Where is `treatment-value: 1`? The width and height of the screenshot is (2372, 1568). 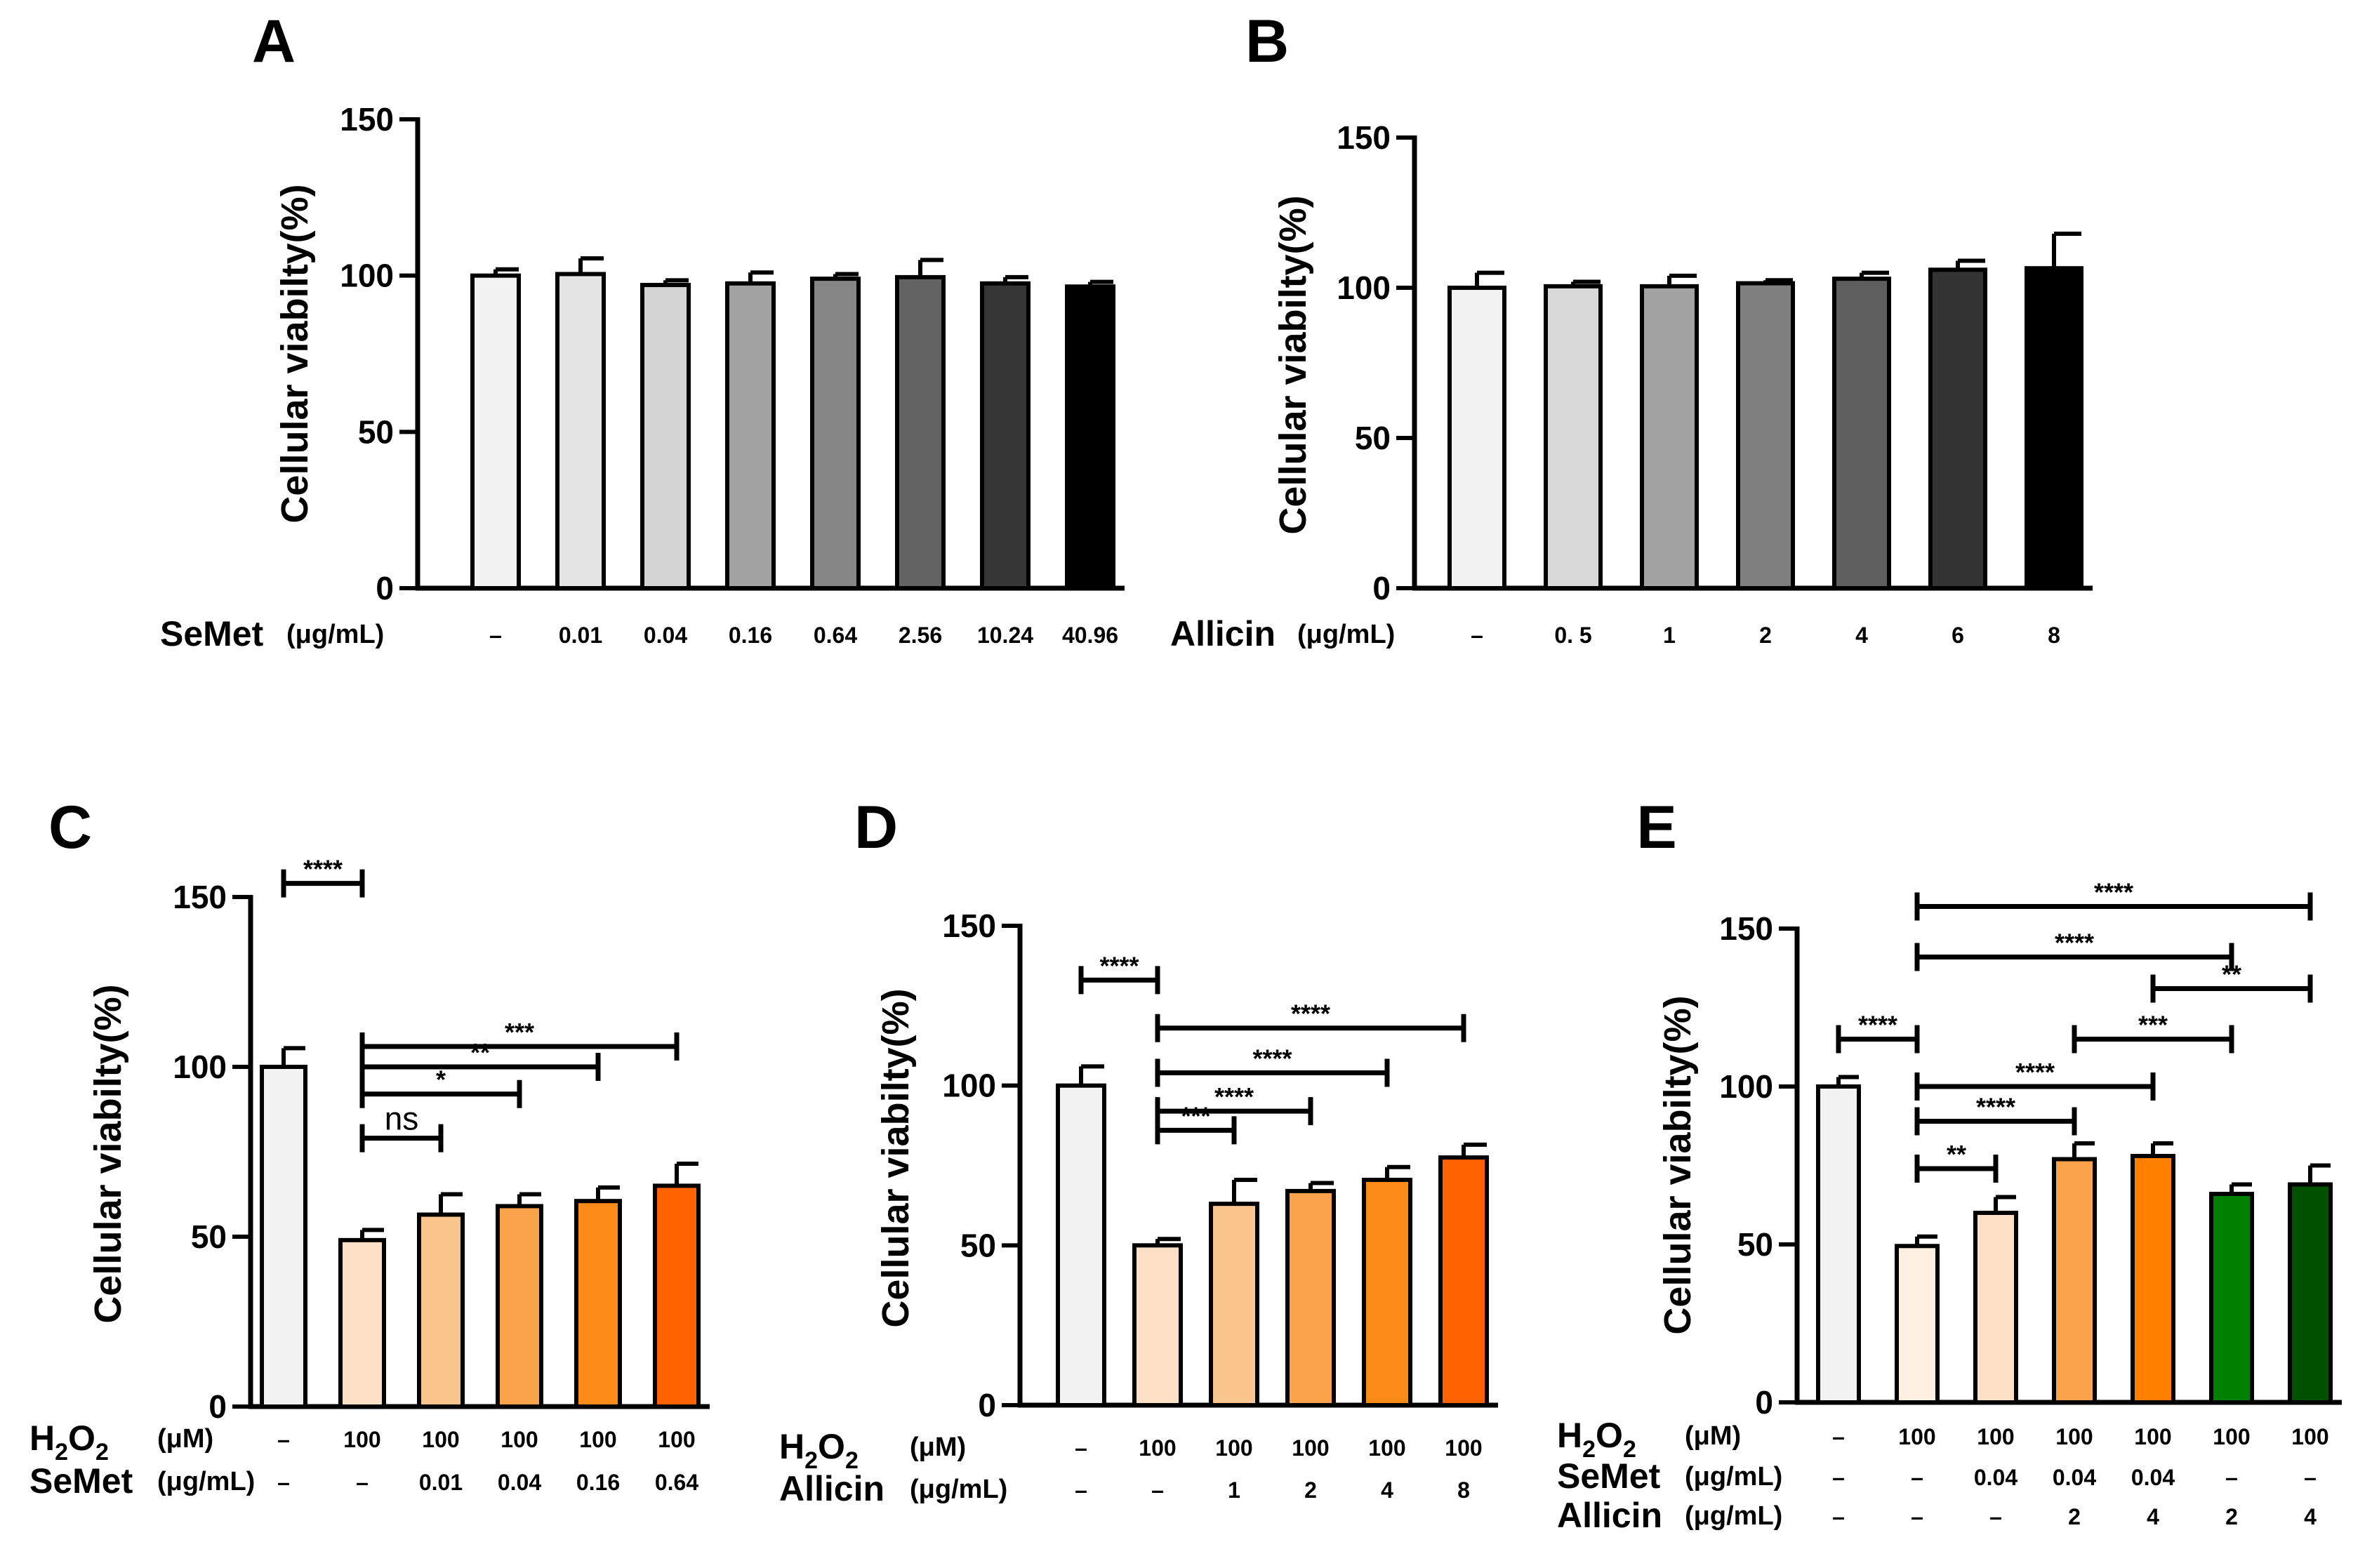
treatment-value: 1 is located at coordinates (1234, 1490).